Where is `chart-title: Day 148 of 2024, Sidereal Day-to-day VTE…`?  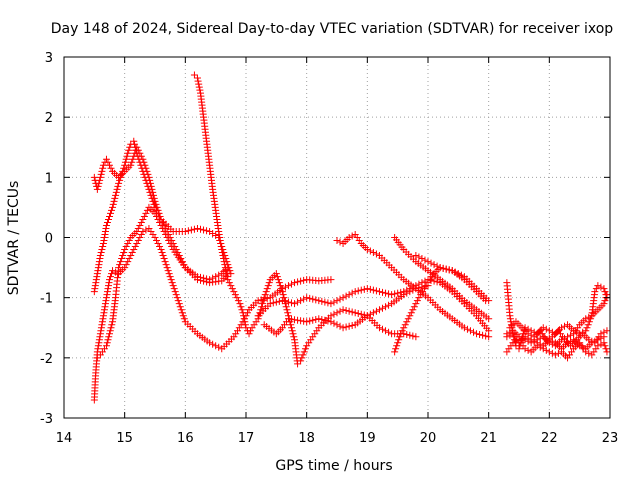
chart-title: Day 148 of 2024, Sidereal Day-to-day VTE… is located at coordinates (332, 29).